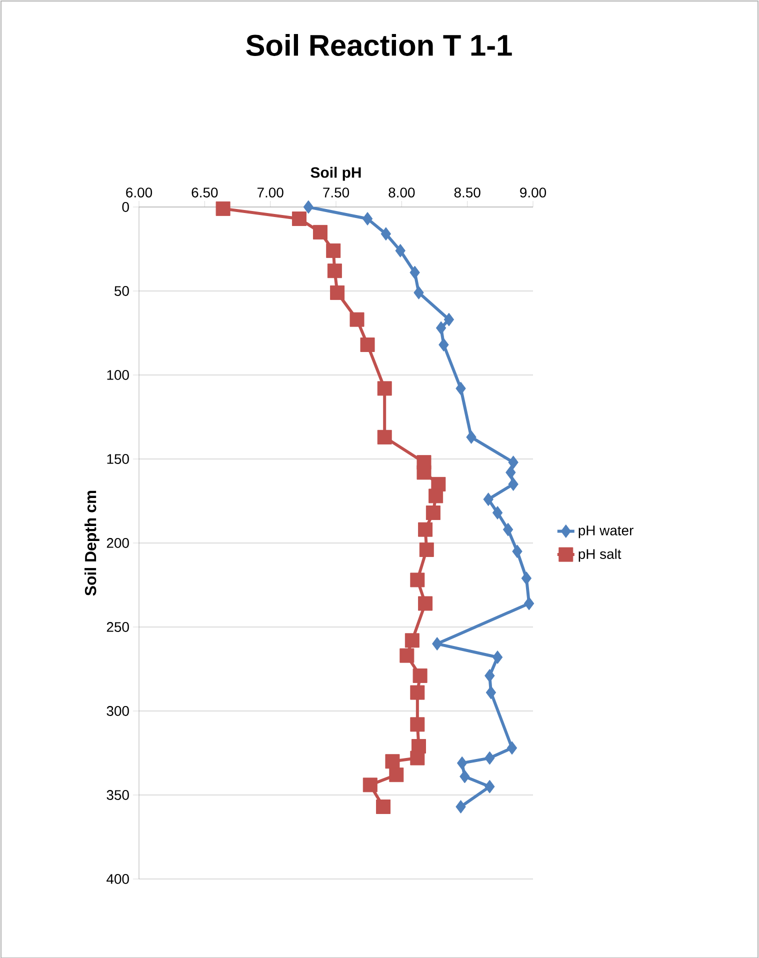  Describe the element at coordinates (467, 193) in the screenshot. I see `x-tick-label: 8.50` at that location.